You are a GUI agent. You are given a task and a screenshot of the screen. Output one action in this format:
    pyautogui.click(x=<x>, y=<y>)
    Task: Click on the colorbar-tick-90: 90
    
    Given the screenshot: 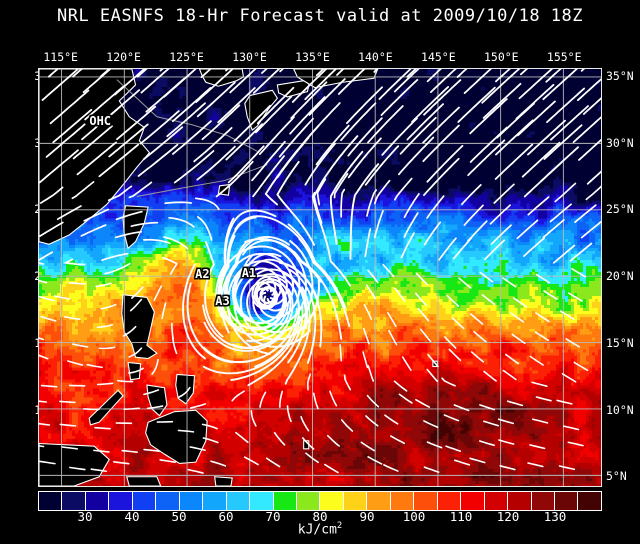 What is the action you would take?
    pyautogui.click(x=367, y=516)
    